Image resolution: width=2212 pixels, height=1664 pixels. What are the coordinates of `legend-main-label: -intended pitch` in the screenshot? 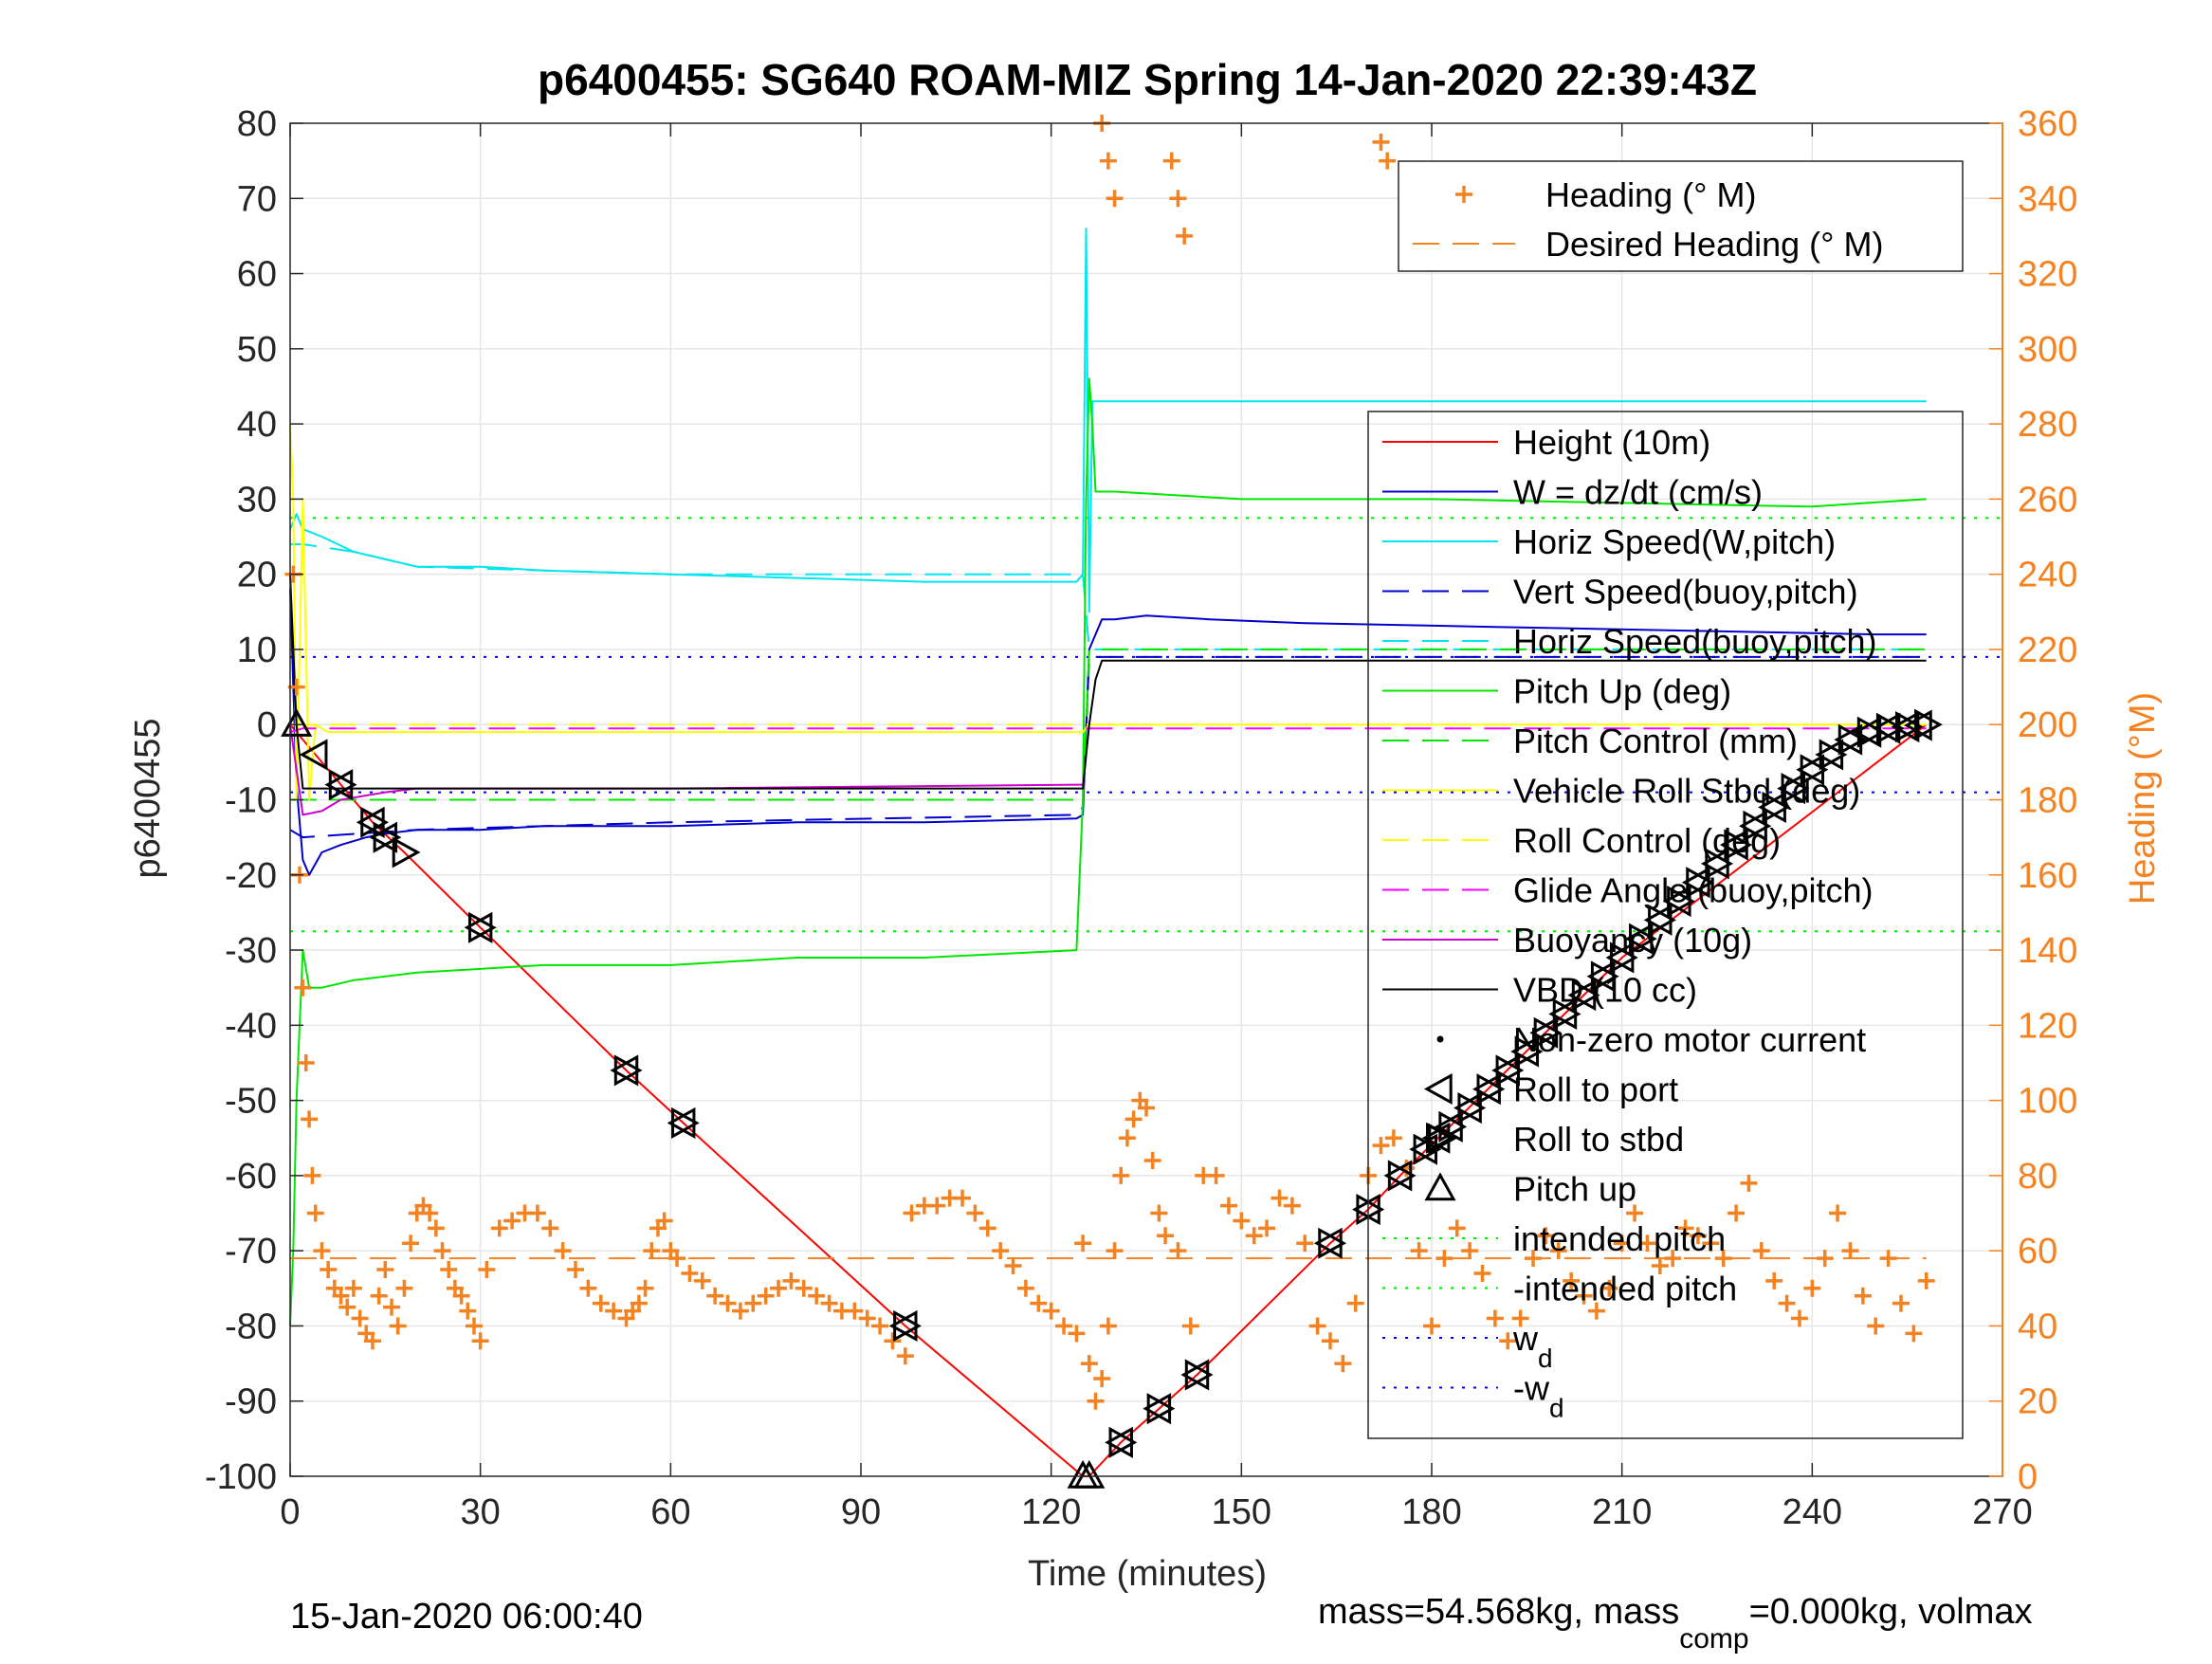 It's located at (1625, 1289).